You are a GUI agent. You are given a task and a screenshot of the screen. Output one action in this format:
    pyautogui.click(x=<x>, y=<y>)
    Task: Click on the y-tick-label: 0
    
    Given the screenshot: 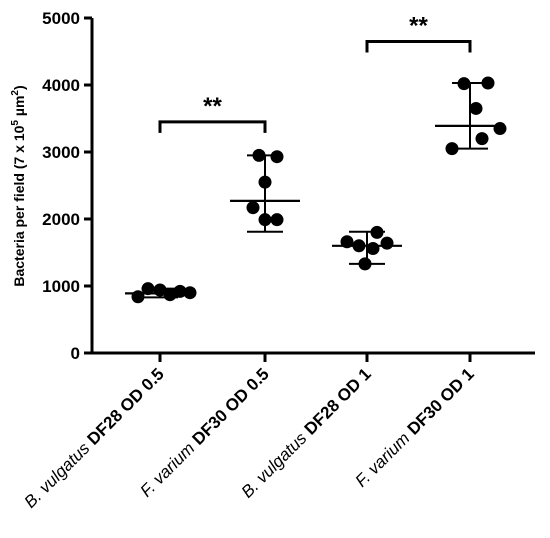 What is the action you would take?
    pyautogui.click(x=75, y=353)
    